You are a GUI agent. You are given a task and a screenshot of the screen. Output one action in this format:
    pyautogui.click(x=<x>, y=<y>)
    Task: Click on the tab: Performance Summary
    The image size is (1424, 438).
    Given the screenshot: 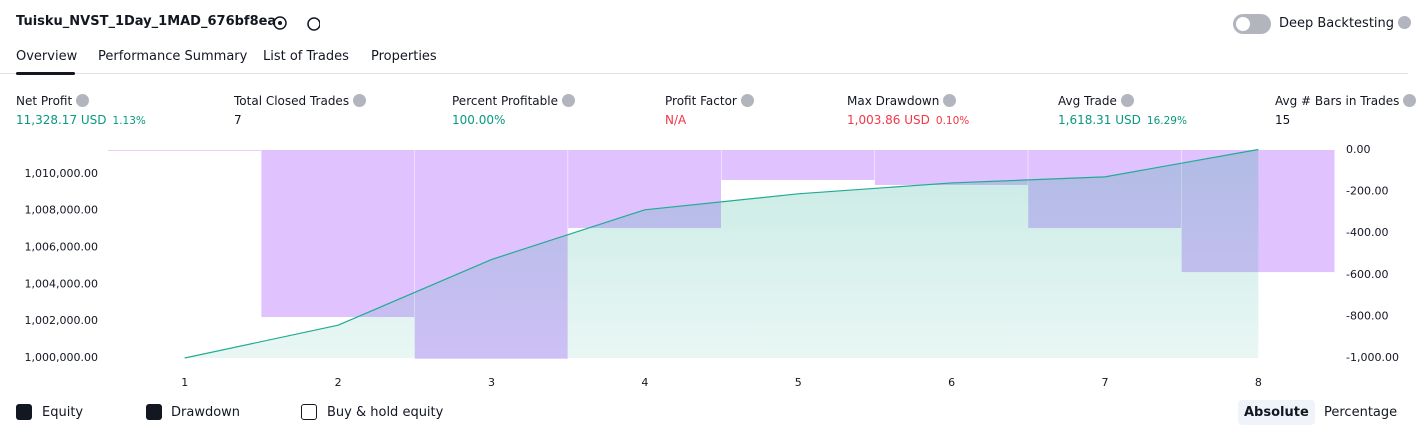 What is the action you would take?
    pyautogui.click(x=173, y=56)
    